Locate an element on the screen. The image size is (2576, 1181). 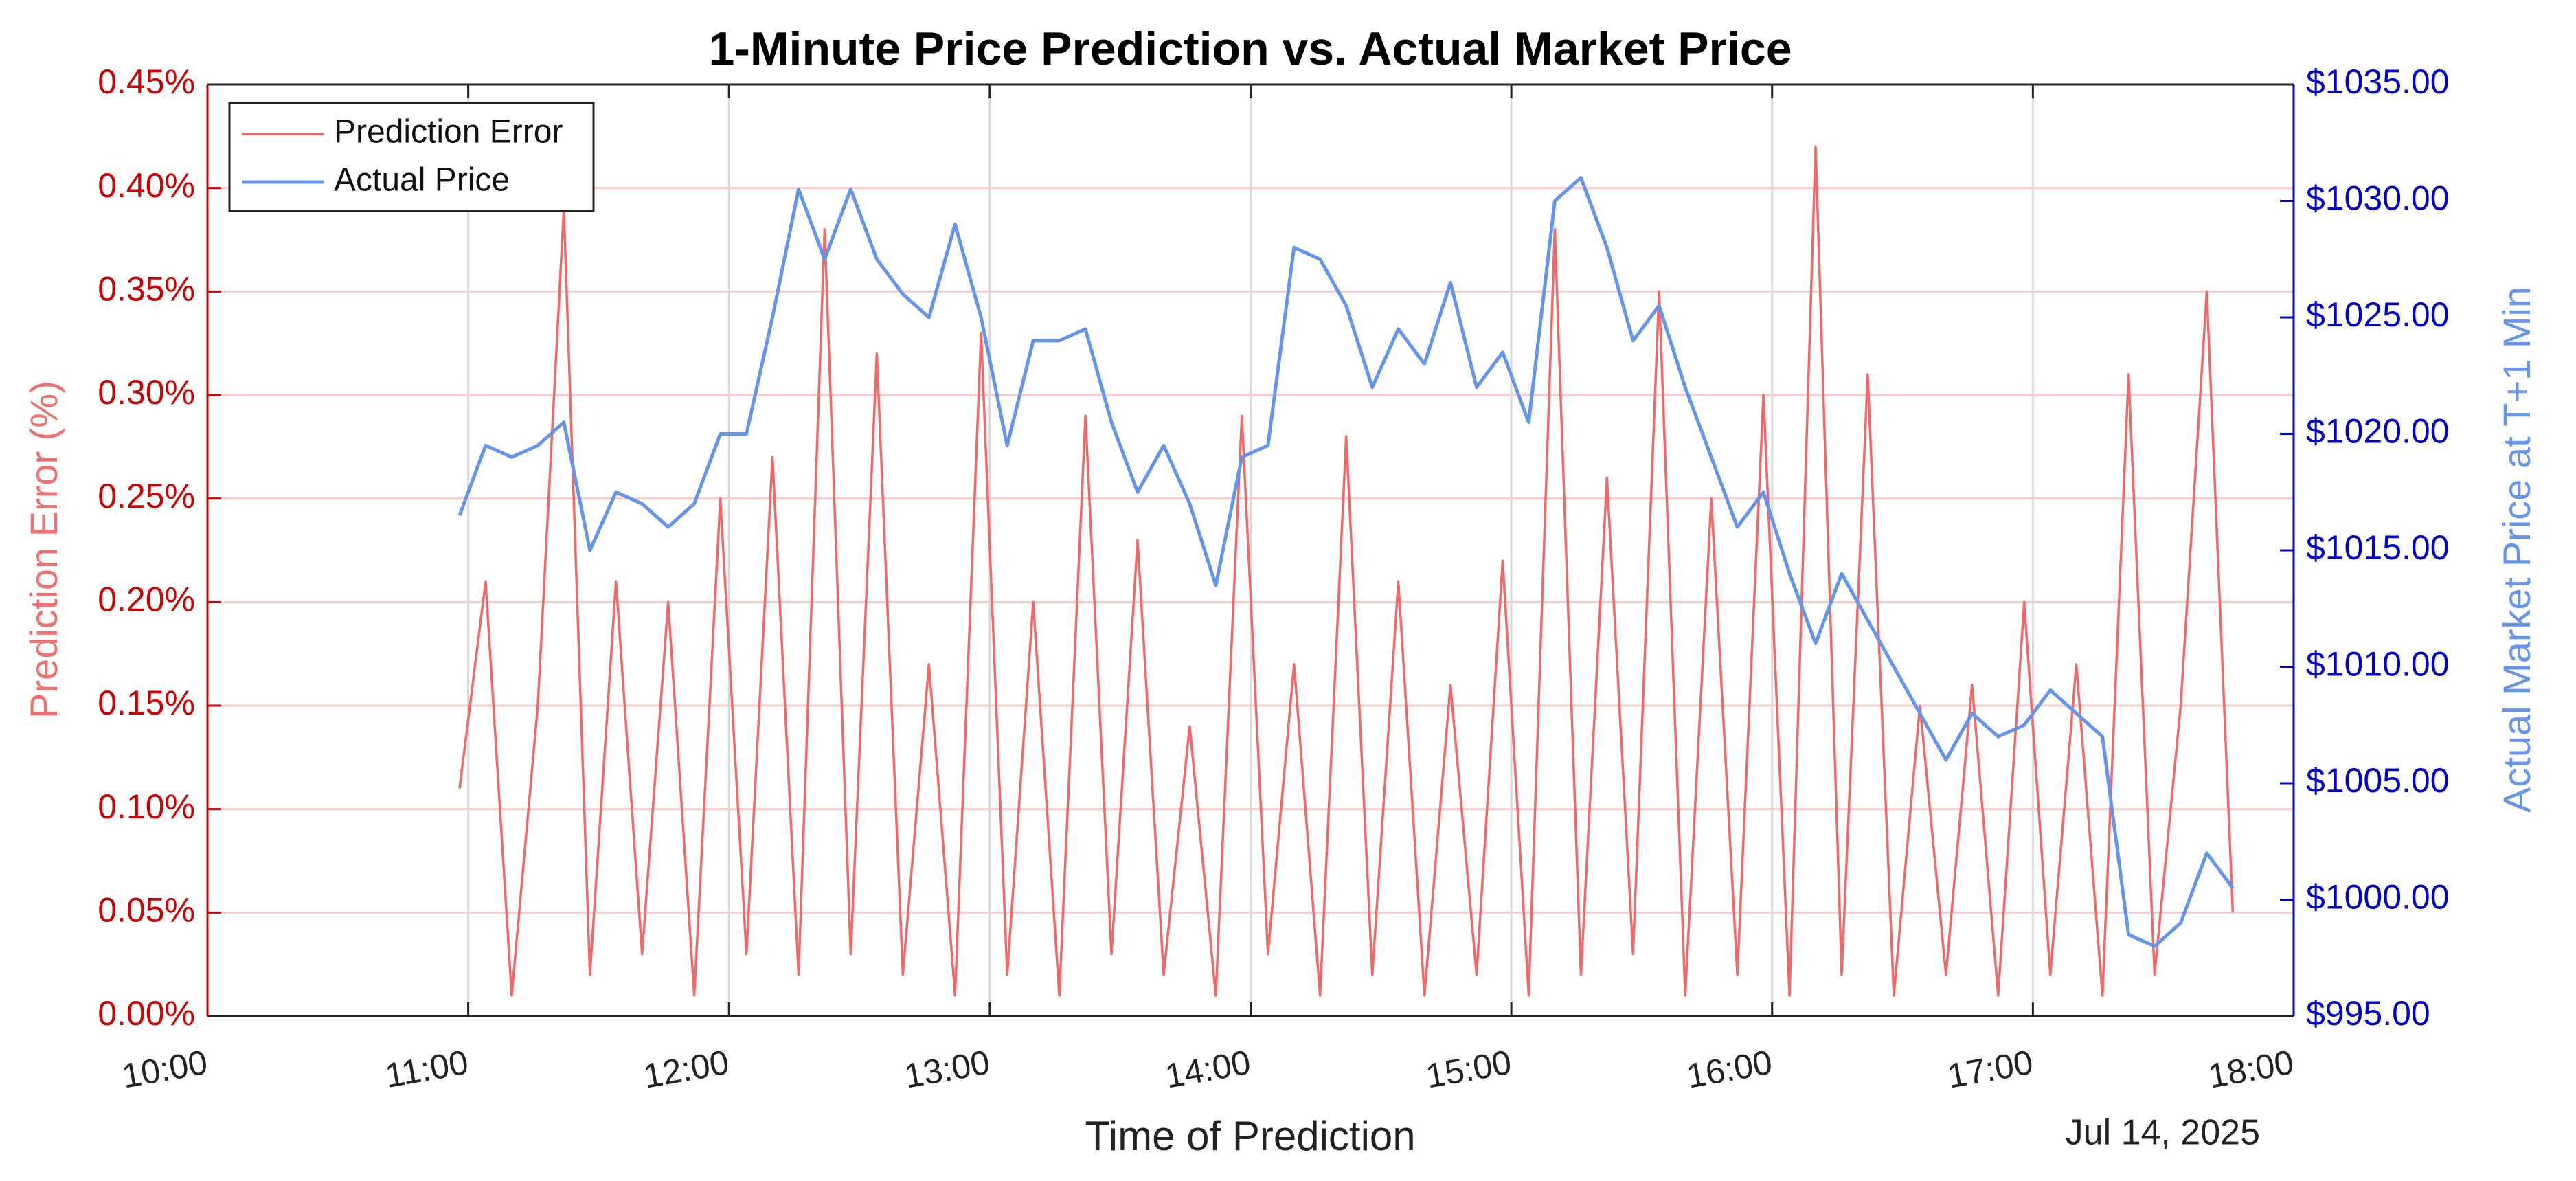
y-tick-label: 0.35% is located at coordinates (146, 289).